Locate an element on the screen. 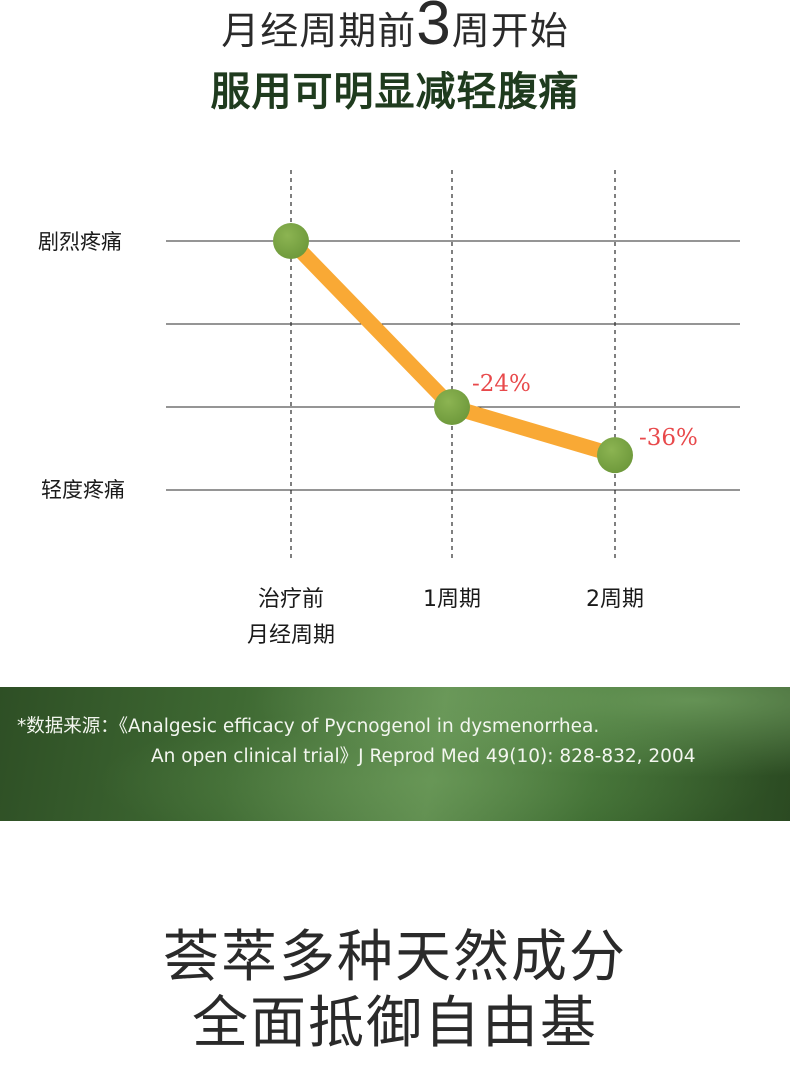 The height and width of the screenshot is (1072, 790). data-label-2: -36% is located at coordinates (668, 438).